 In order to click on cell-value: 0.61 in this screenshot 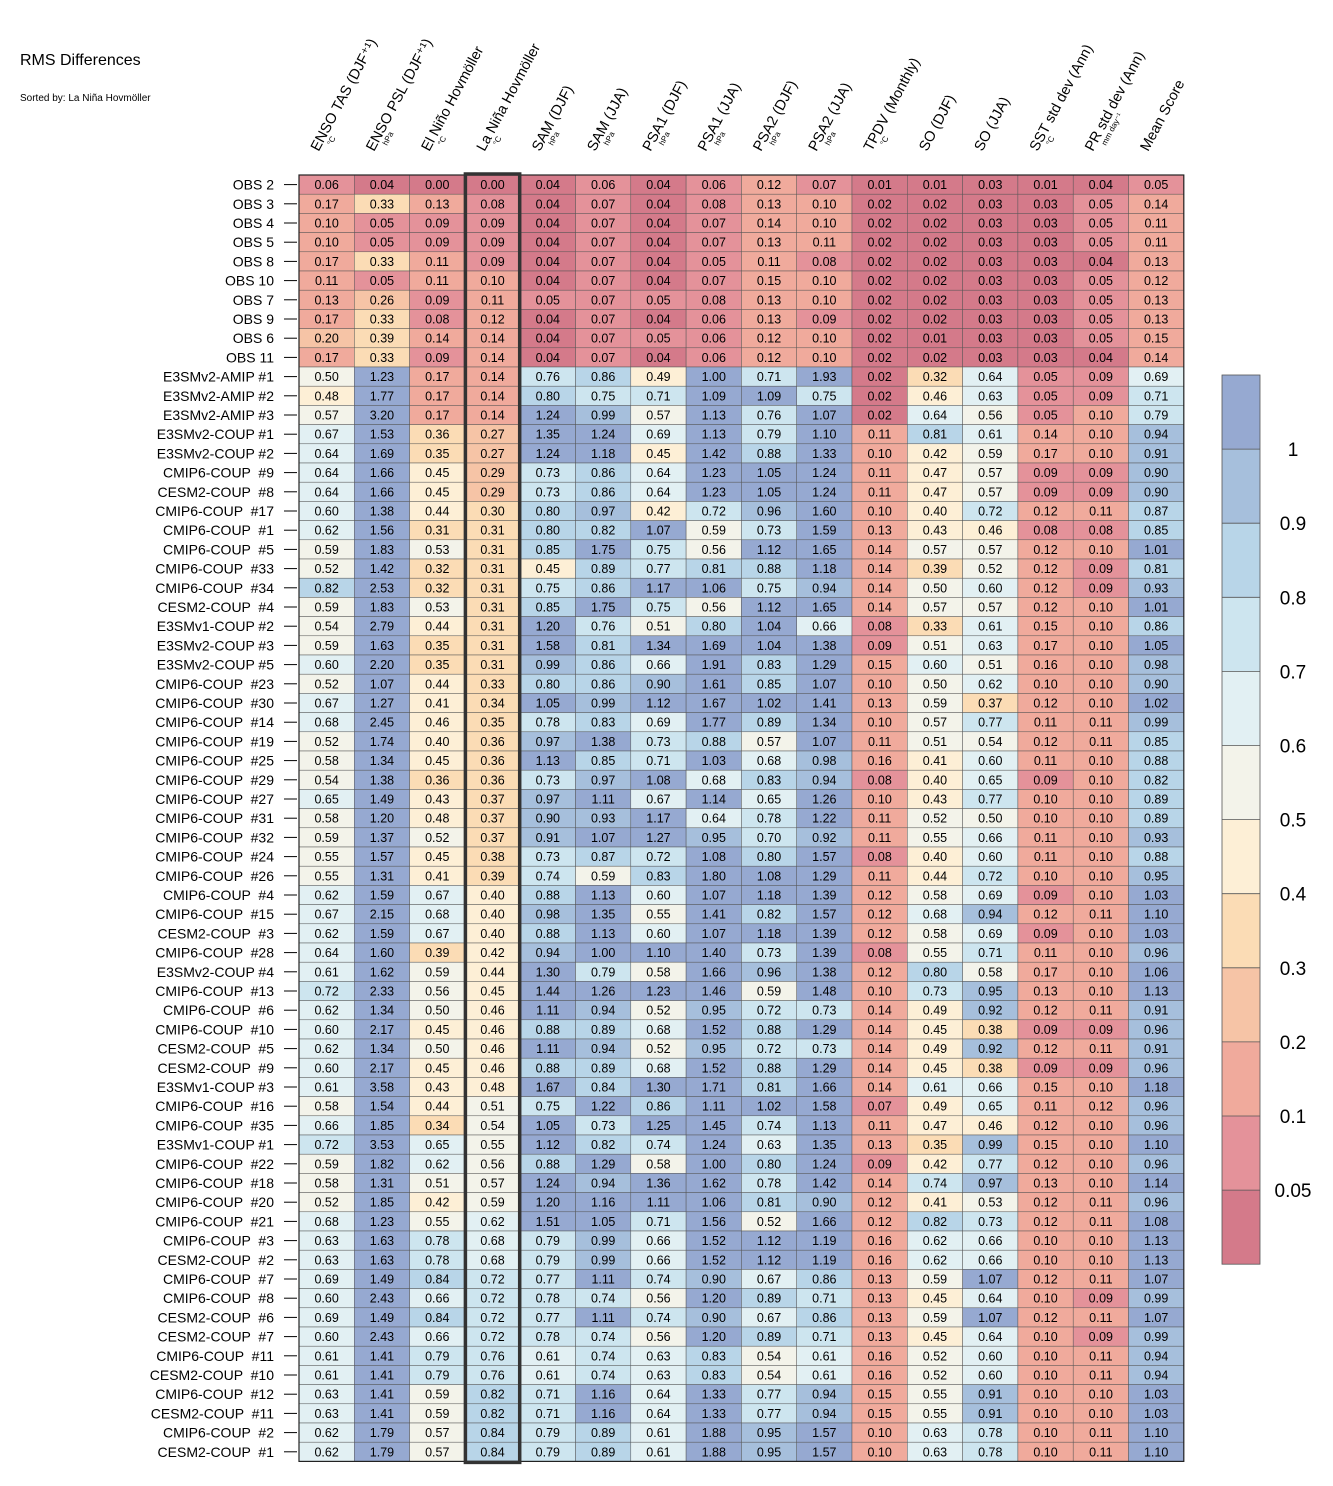, I will do `click(658, 1452)`.